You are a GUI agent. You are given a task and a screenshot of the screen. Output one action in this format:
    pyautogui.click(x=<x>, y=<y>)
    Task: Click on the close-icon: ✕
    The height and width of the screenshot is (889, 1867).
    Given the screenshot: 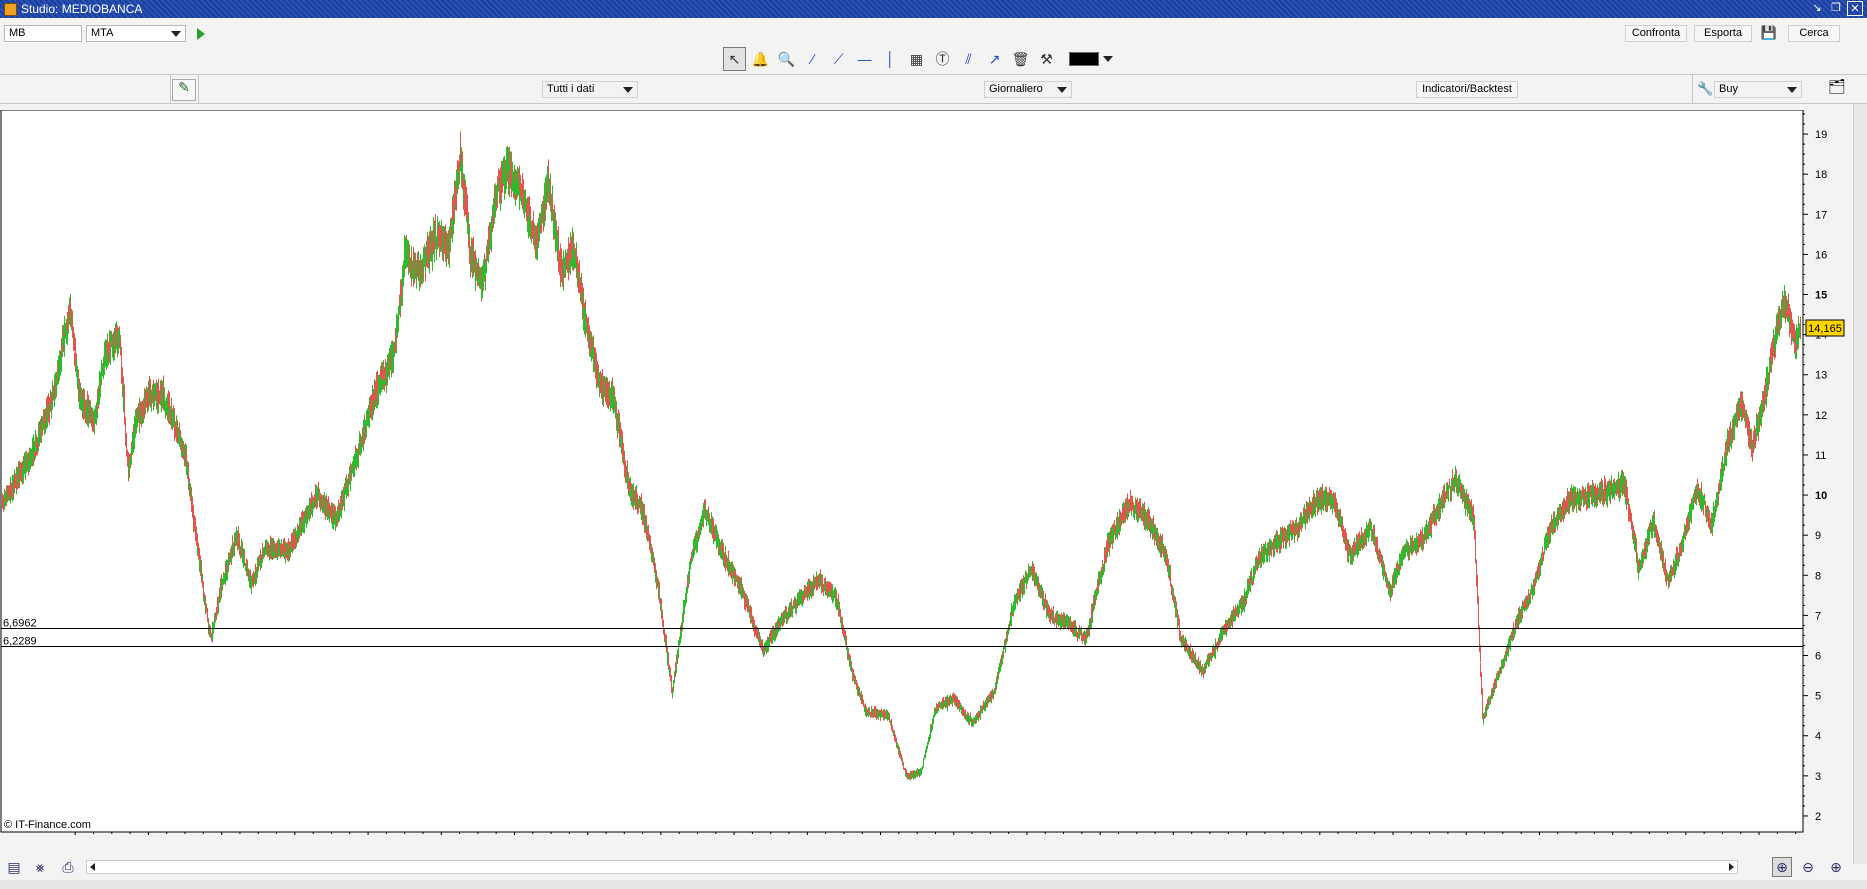 What is the action you would take?
    pyautogui.click(x=1855, y=8)
    